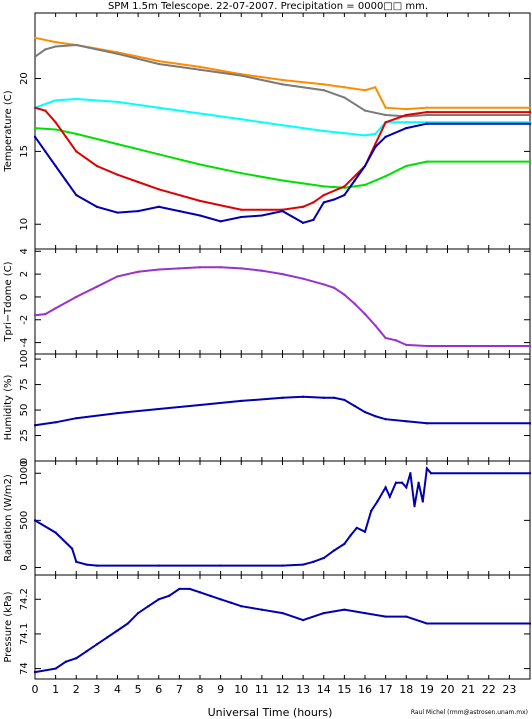  Describe the element at coordinates (24, 668) in the screenshot. I see `y-tick-label: 74` at that location.